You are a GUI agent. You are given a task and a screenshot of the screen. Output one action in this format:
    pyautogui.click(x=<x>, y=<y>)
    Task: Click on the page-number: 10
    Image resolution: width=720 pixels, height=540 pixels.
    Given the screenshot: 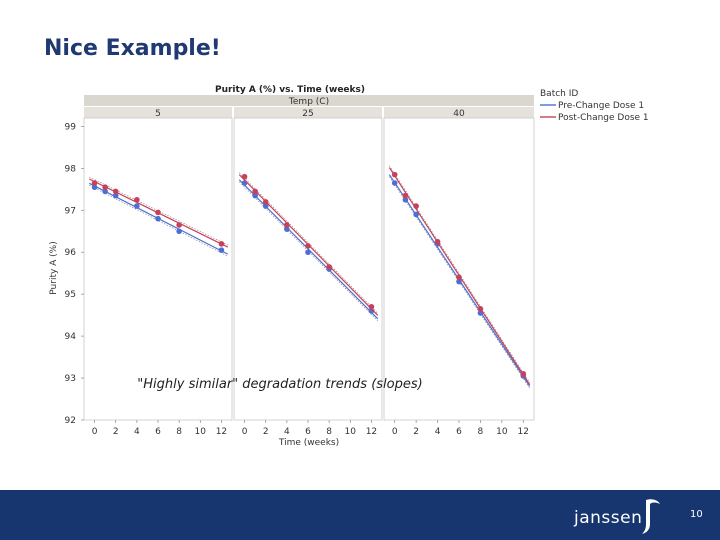 What is the action you would take?
    pyautogui.click(x=696, y=514)
    